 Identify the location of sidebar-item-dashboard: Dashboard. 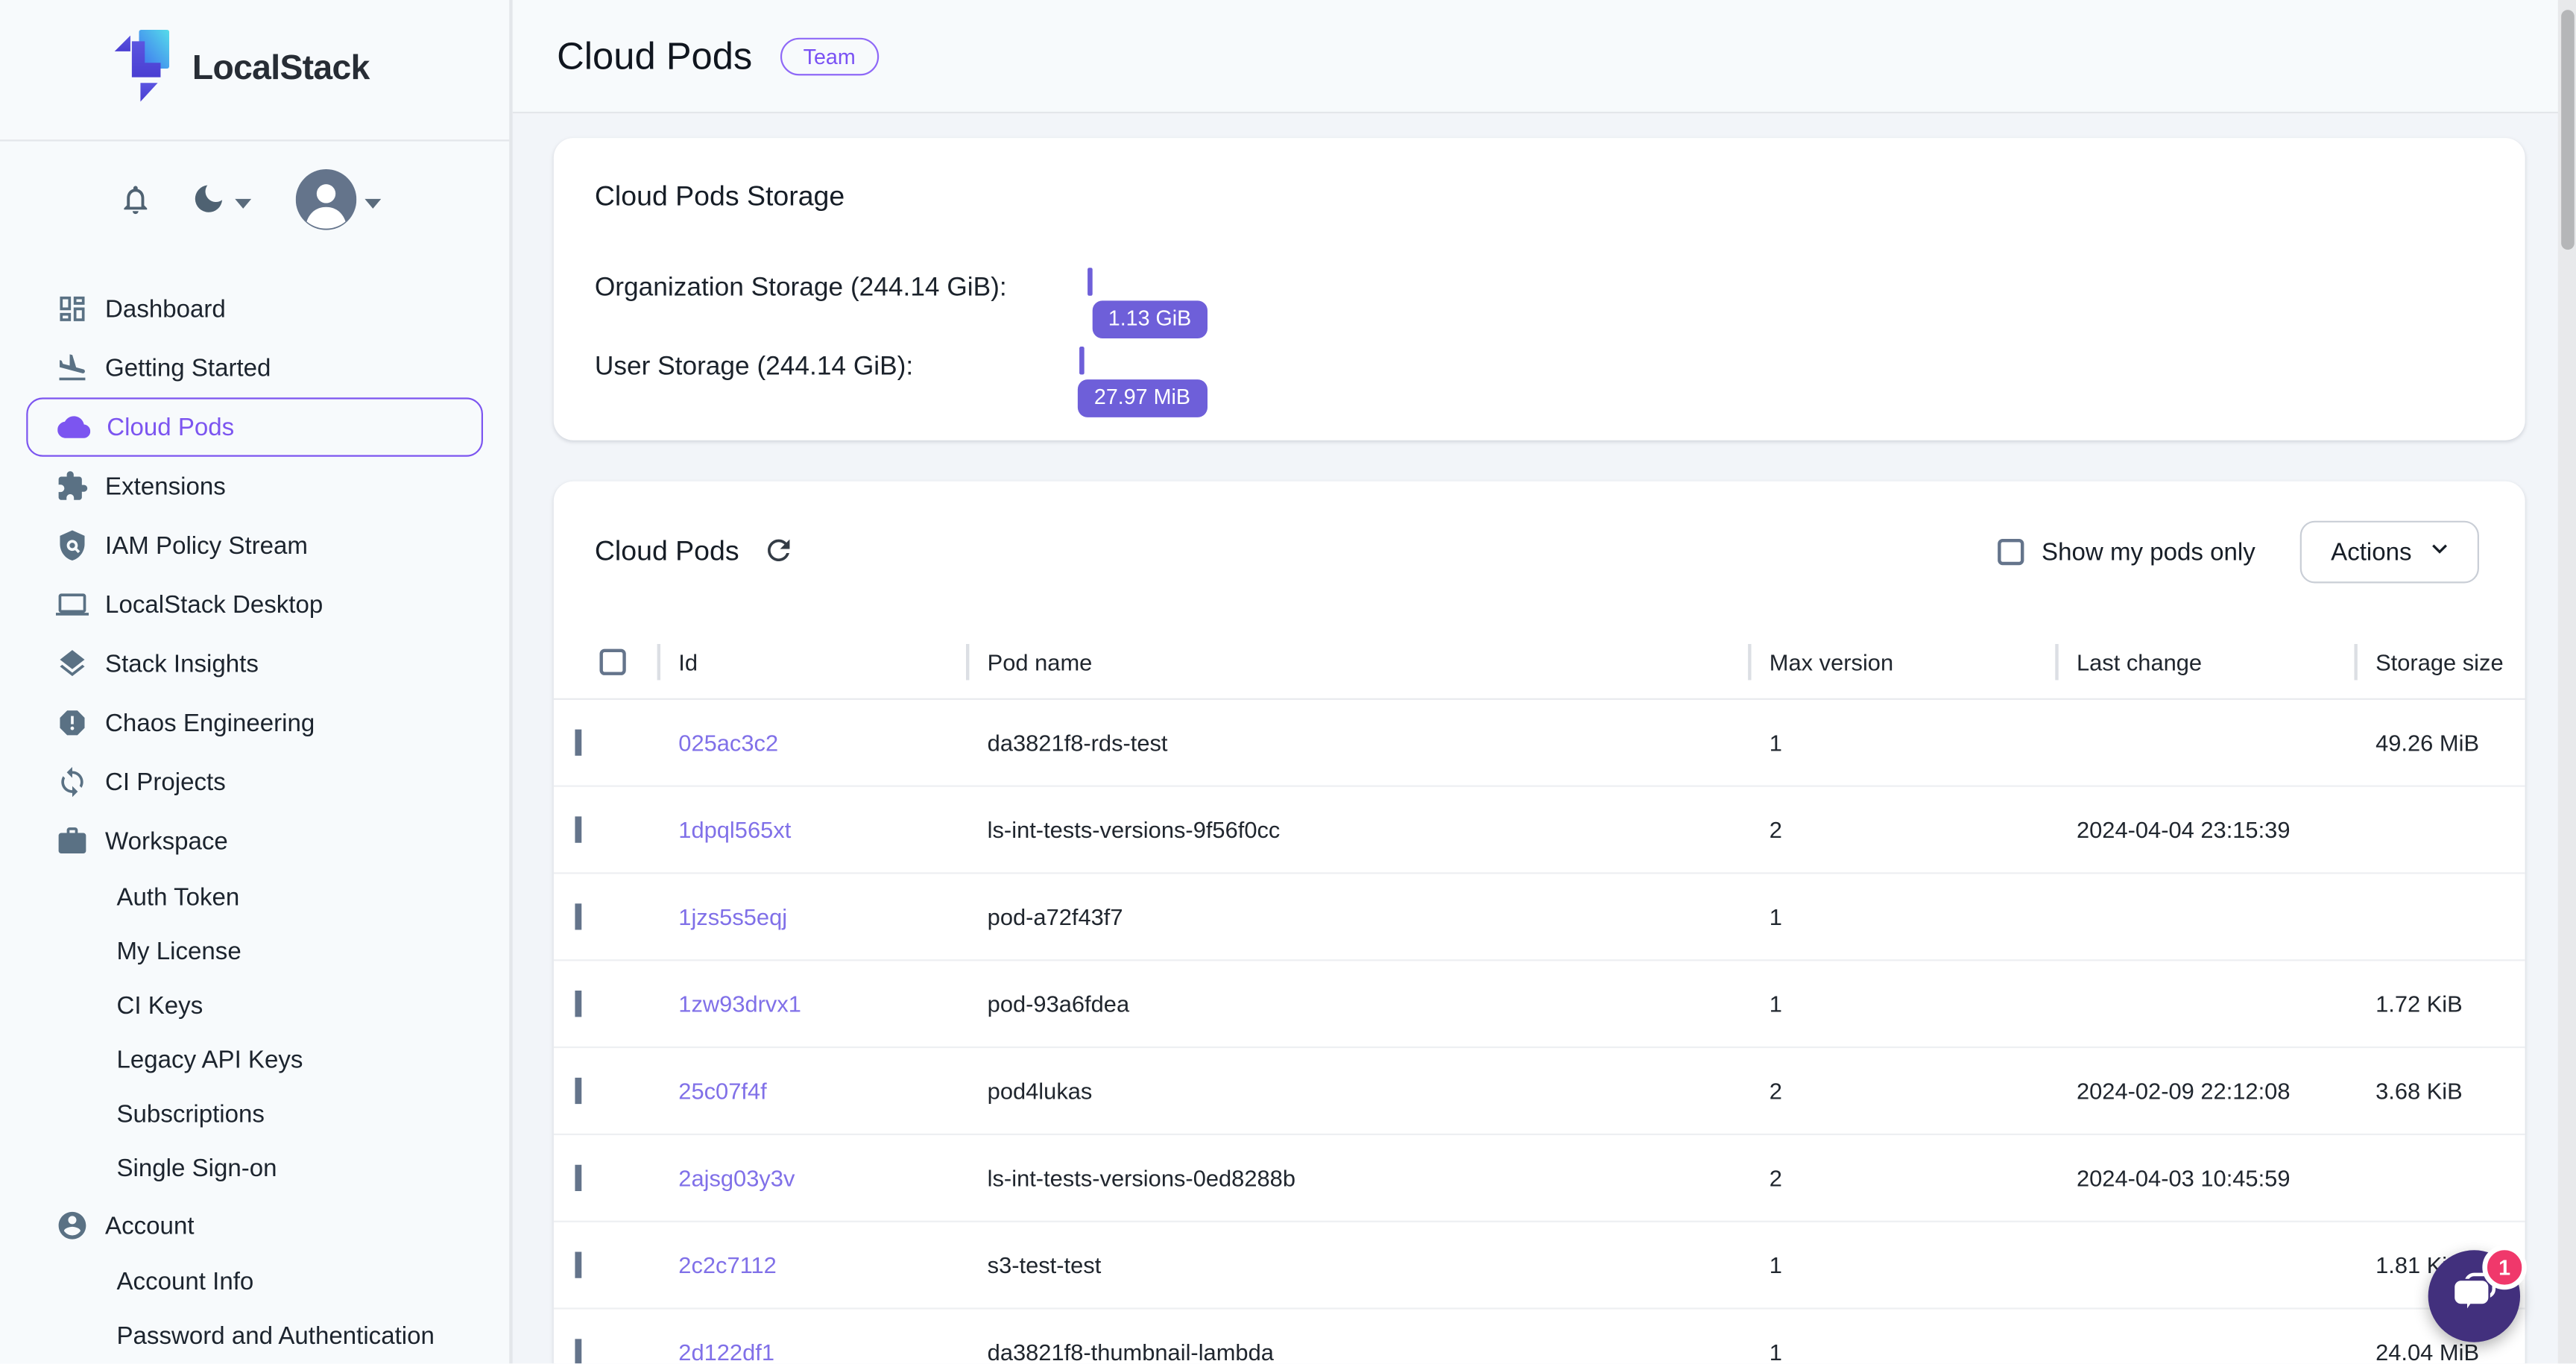
(255, 309).